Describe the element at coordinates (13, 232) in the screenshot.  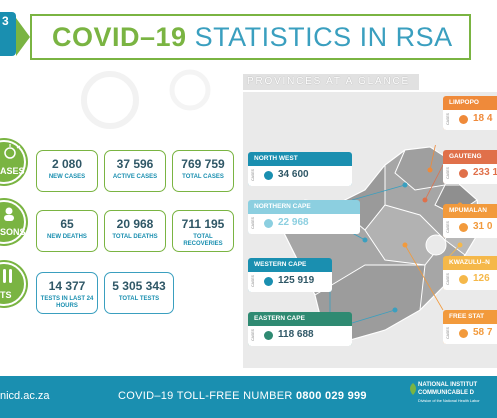
I see `section-label-persons: SONS` at that location.